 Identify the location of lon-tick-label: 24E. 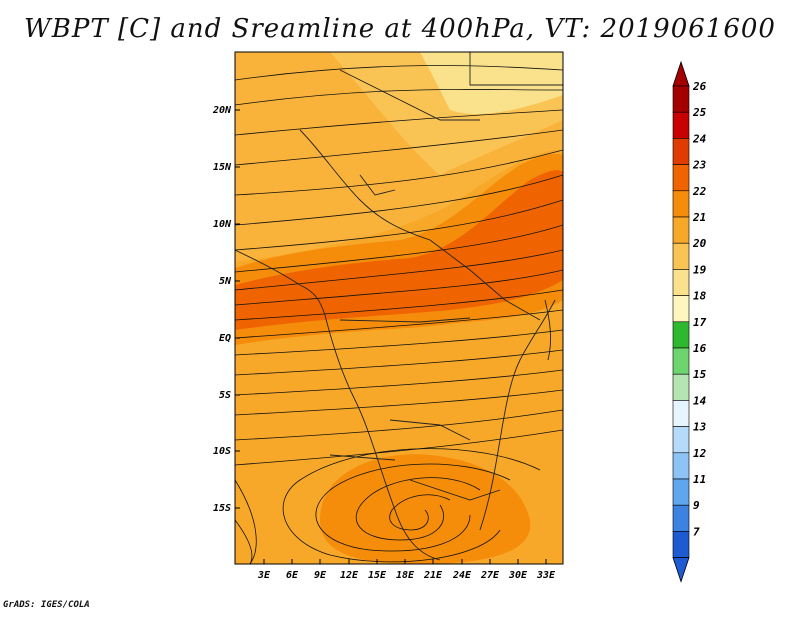
(462, 575).